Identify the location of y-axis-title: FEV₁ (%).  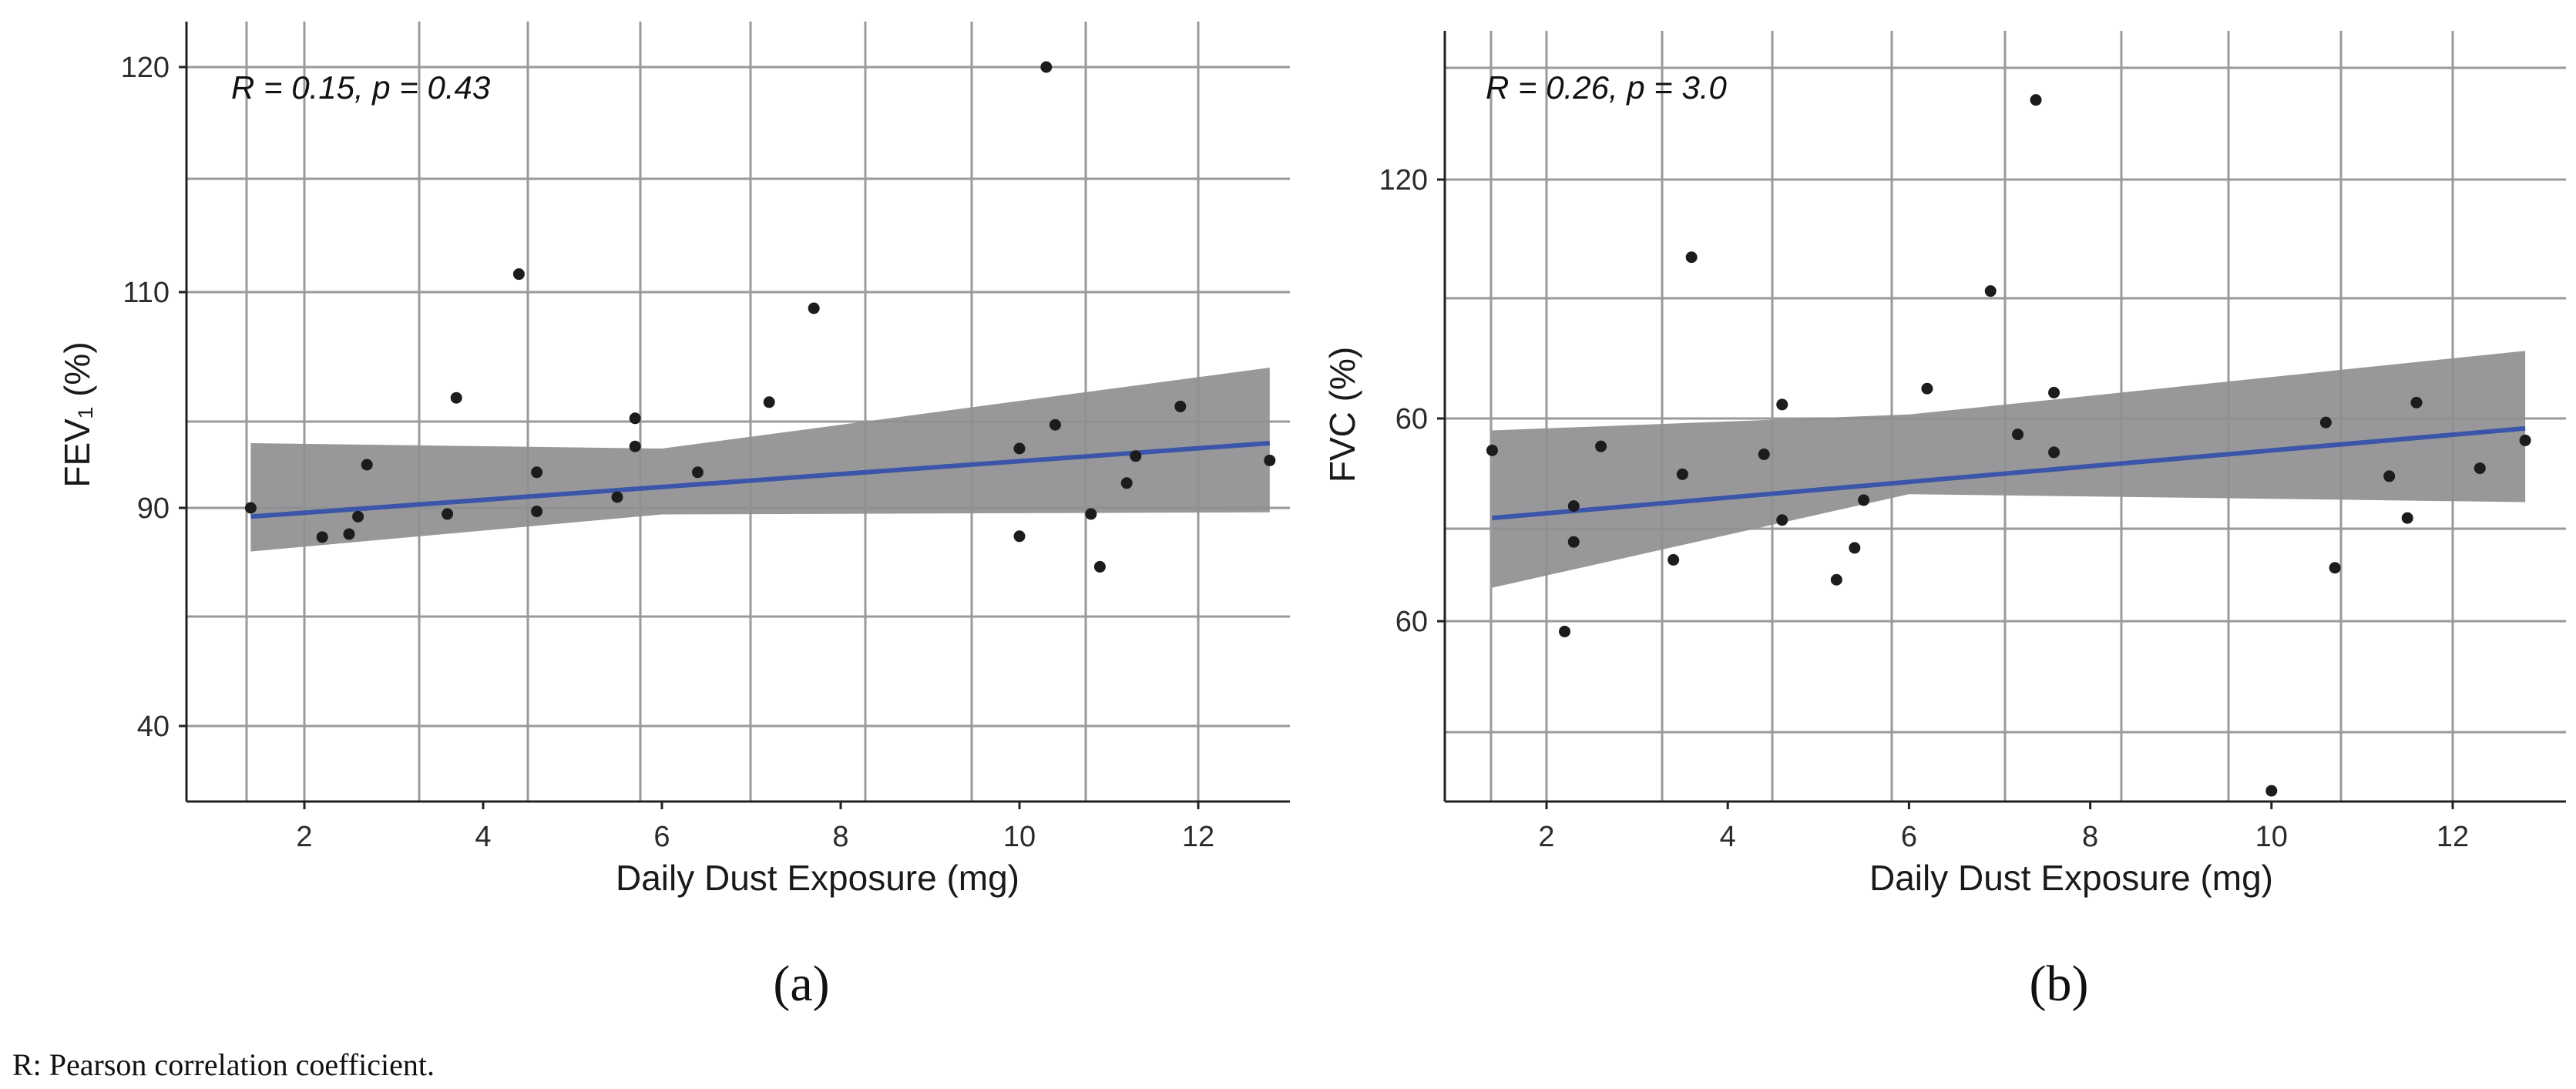
(77, 414).